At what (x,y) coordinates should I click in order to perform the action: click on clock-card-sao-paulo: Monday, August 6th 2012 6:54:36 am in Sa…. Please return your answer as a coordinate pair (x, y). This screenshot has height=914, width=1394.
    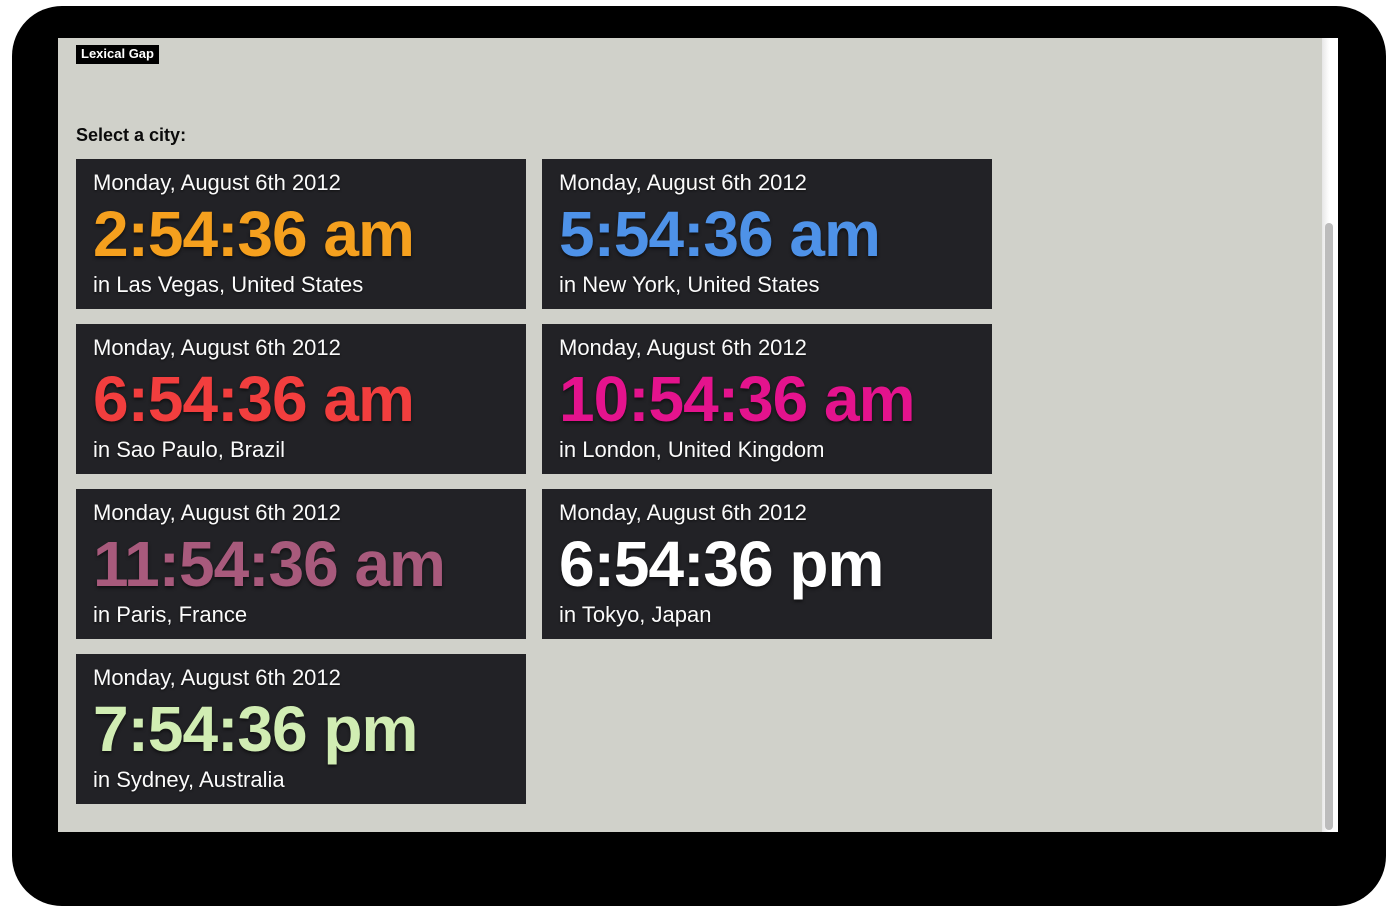
    Looking at the image, I should click on (301, 399).